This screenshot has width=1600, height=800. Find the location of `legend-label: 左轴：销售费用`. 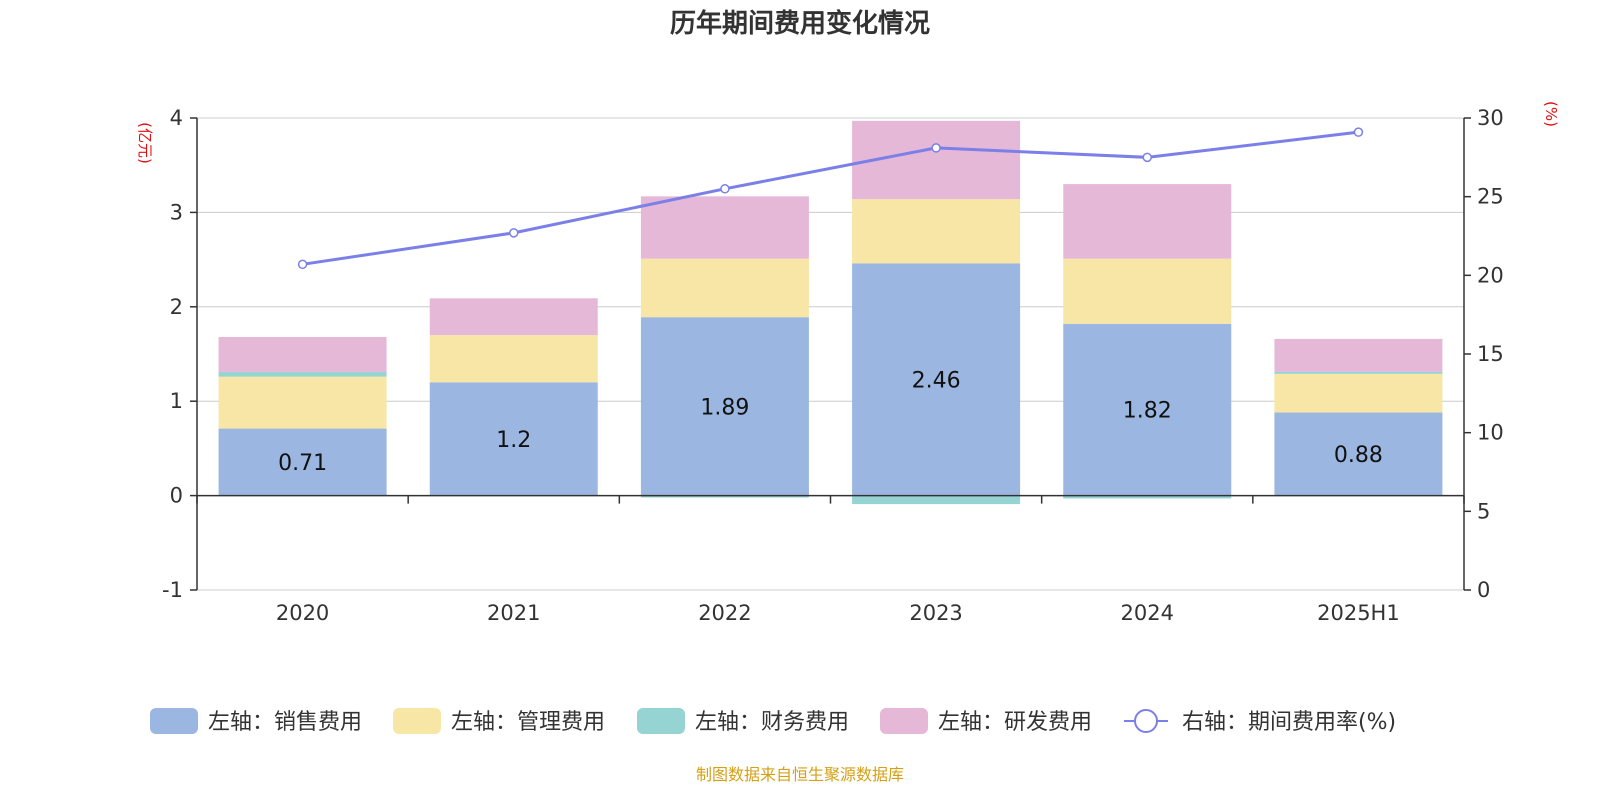

legend-label: 左轴：销售费用 is located at coordinates (285, 722).